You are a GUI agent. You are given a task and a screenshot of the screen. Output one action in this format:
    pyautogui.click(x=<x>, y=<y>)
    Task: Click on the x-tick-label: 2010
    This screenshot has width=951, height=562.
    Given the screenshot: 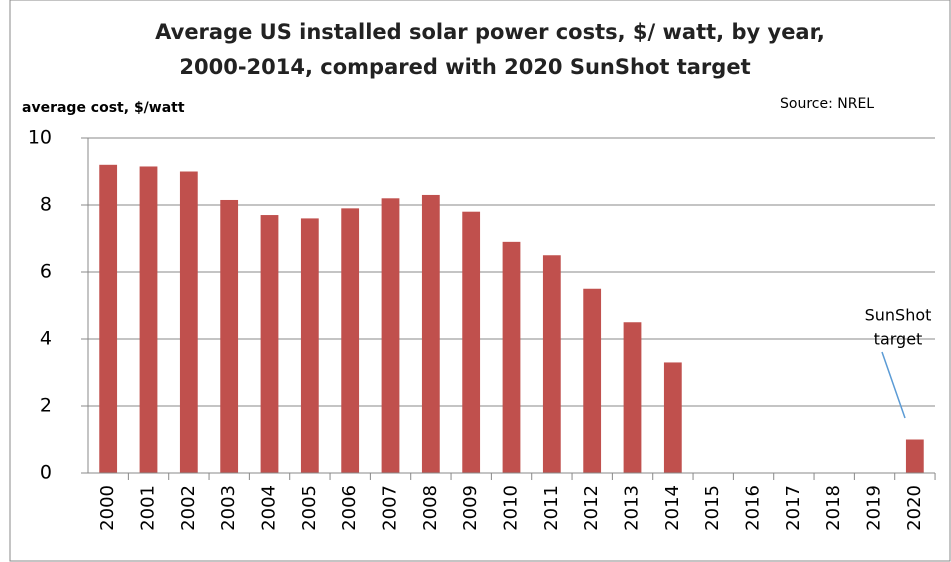 What is the action you would take?
    pyautogui.click(x=511, y=508)
    